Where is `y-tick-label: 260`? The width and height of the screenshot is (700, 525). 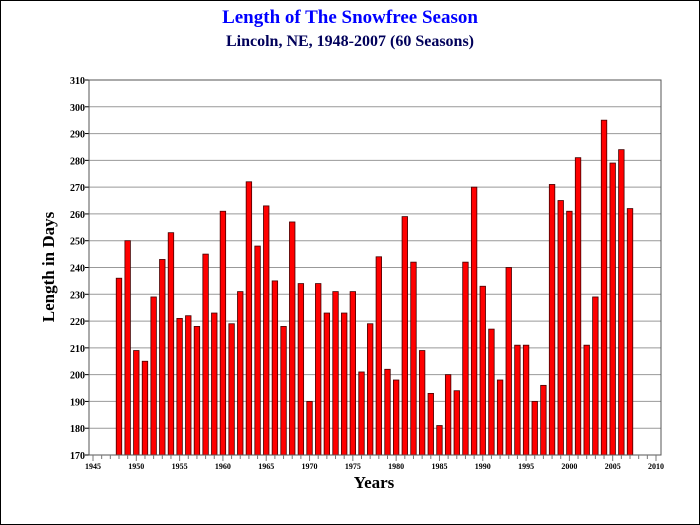
y-tick-label: 260 is located at coordinates (77, 215).